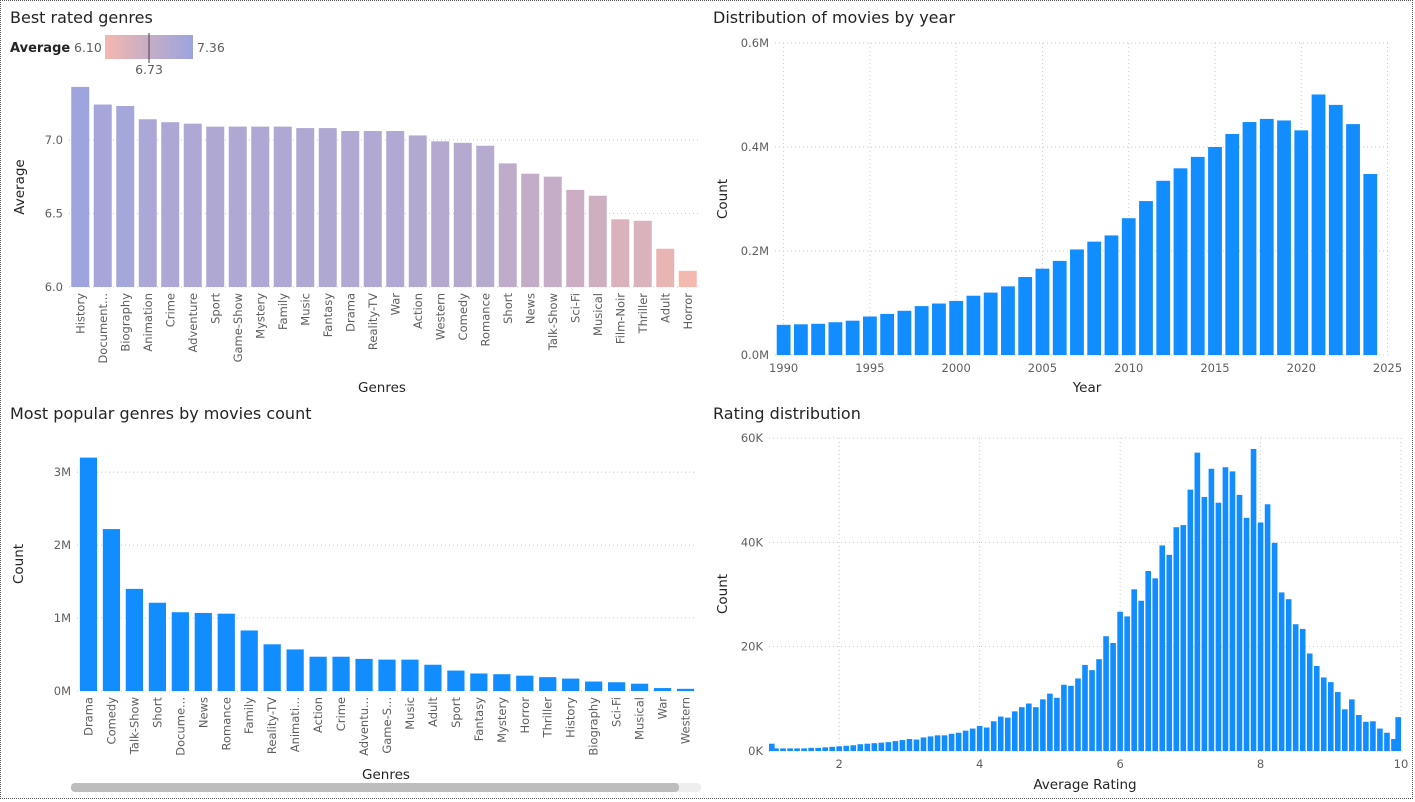  What do you see at coordinates (755, 43) in the screenshot?
I see `y-tick-label: 0.6M` at bounding box center [755, 43].